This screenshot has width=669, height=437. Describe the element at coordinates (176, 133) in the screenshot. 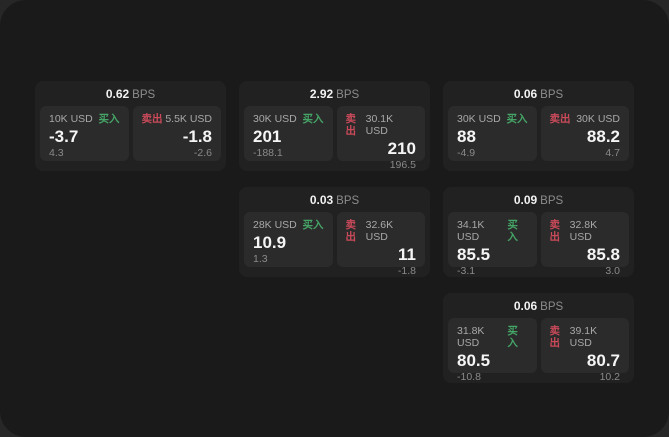

I see `sell-quote-panel: 卖出 5.5K USD -1.8 -2.6` at that location.